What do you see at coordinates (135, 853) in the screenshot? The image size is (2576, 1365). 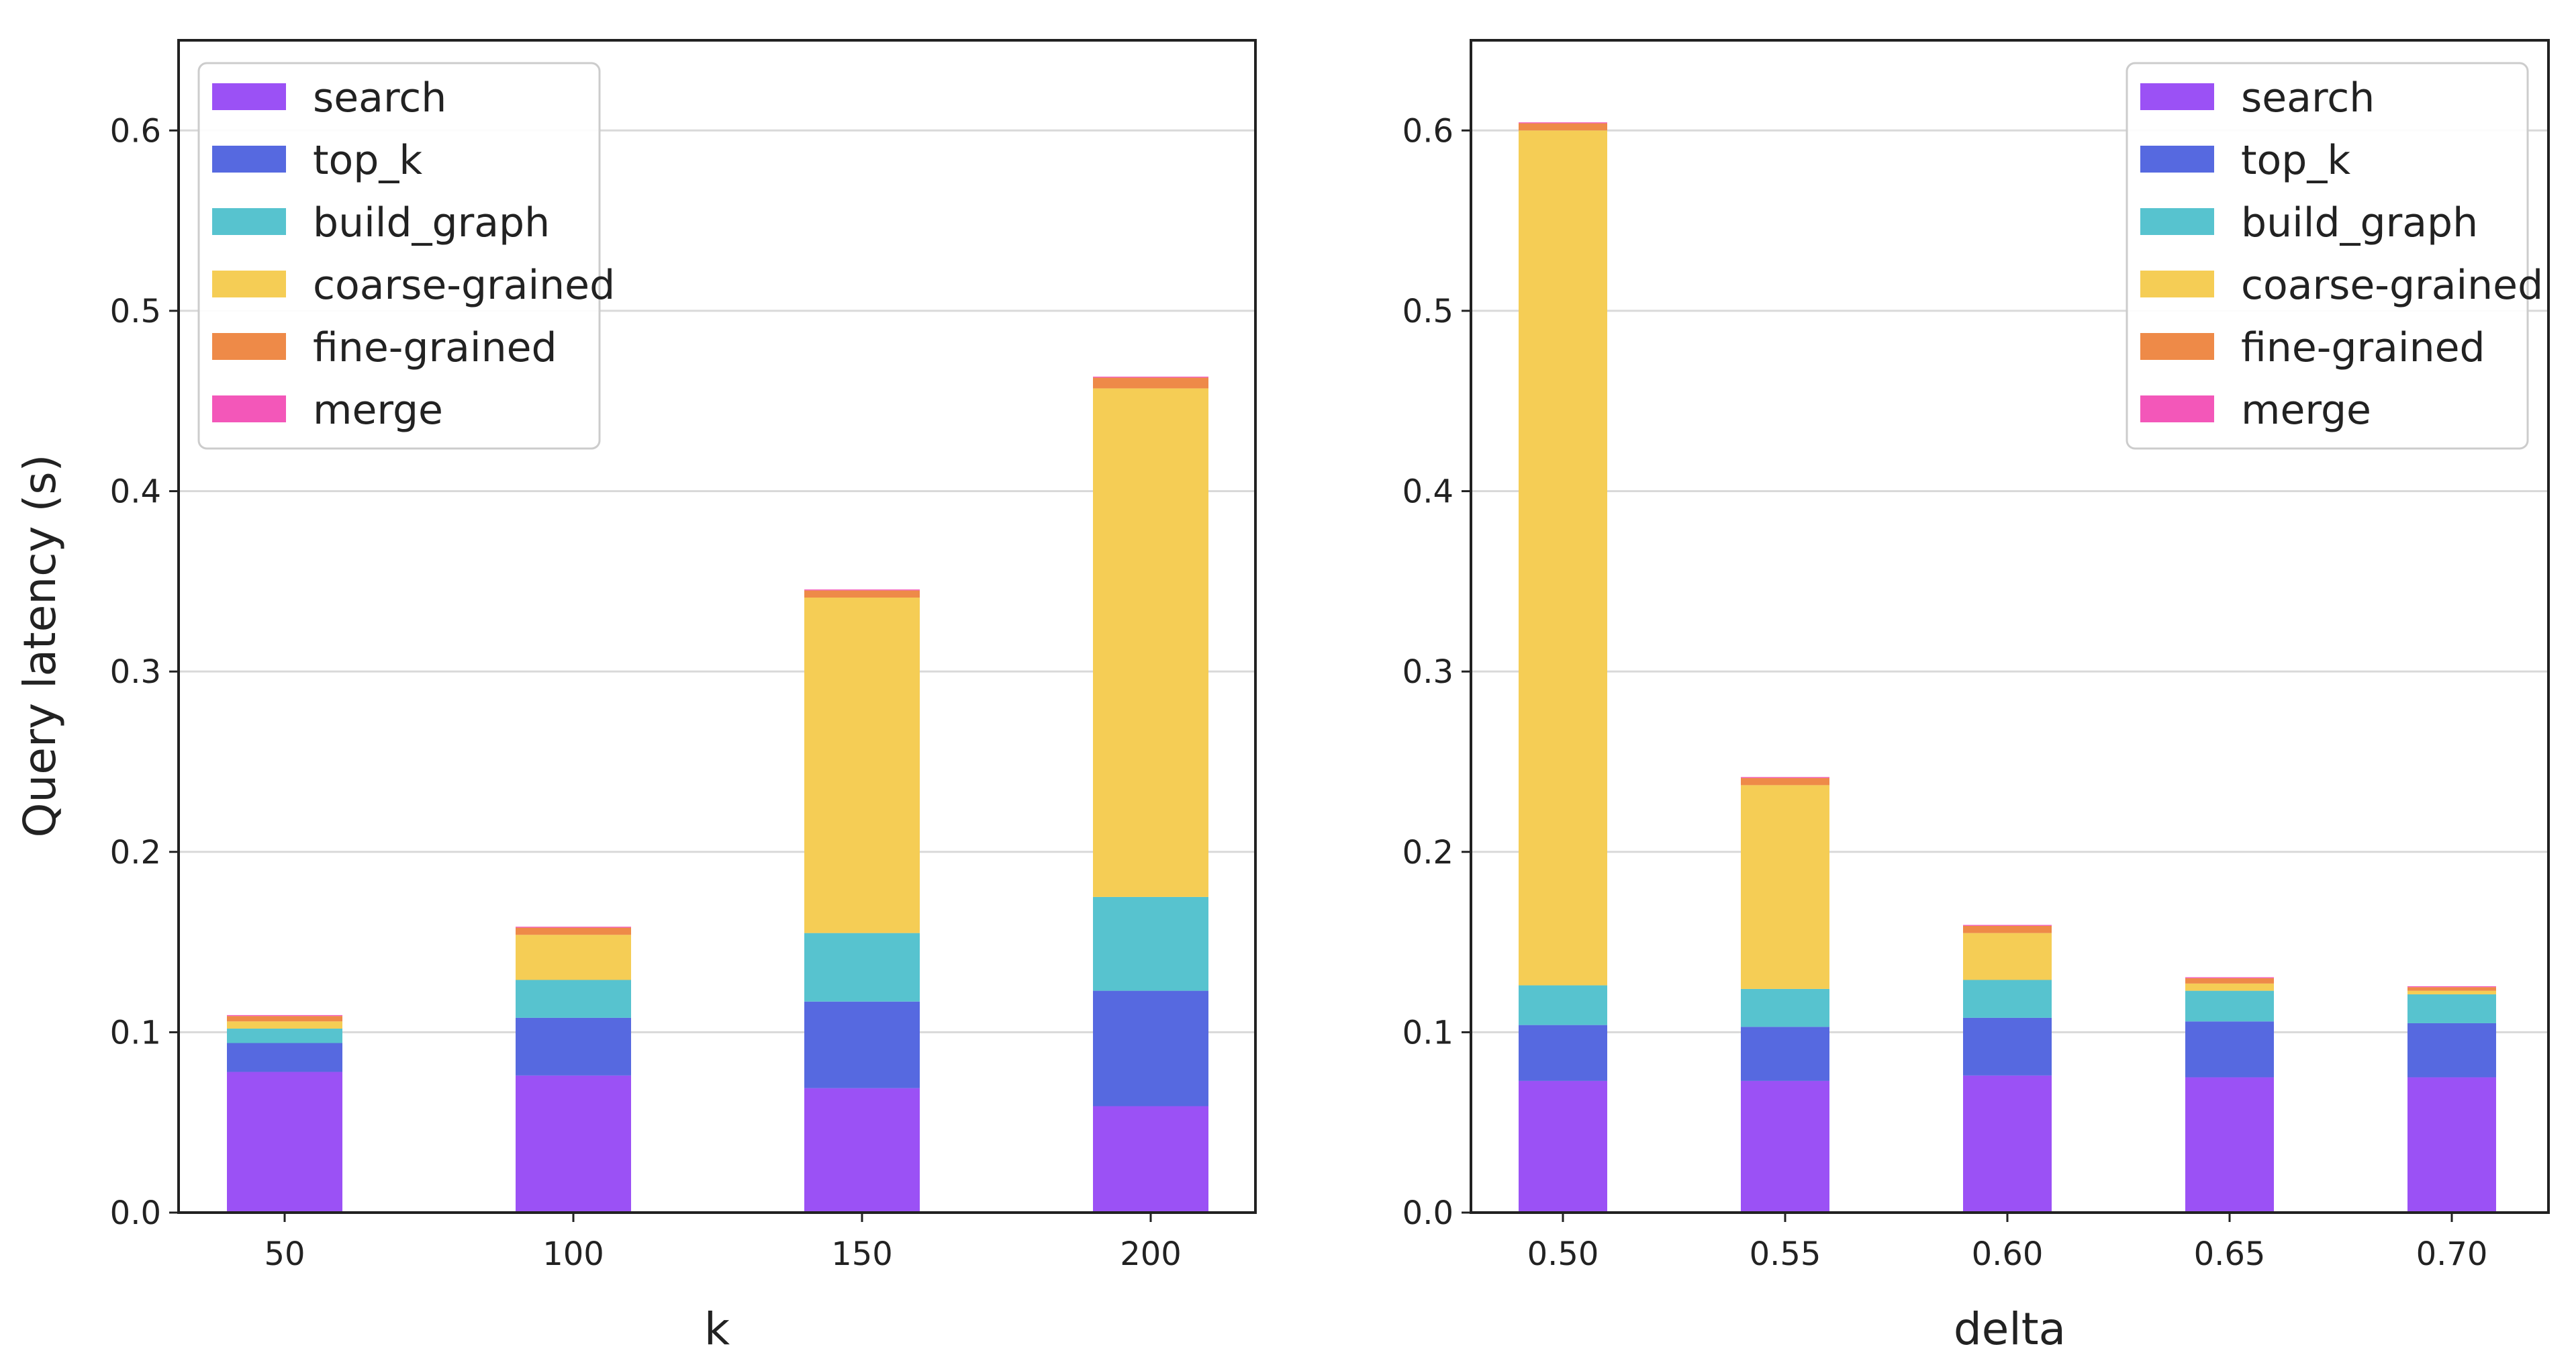 I see `y-tick-label: 0.2` at bounding box center [135, 853].